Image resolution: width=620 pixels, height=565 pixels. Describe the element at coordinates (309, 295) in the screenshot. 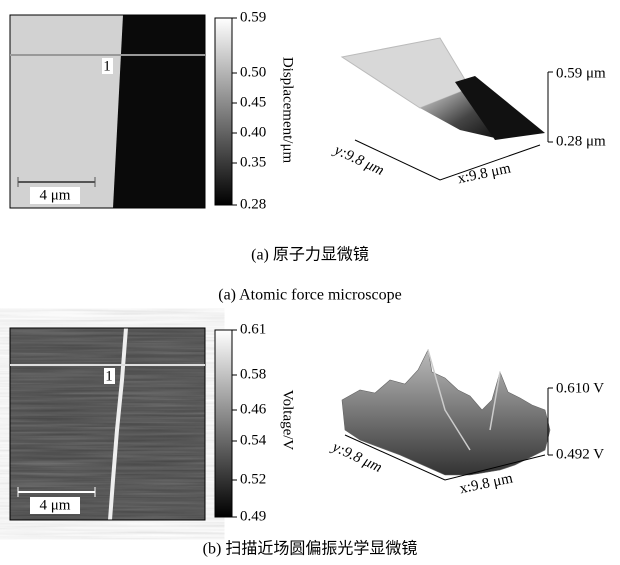

I see `caption: (a) Atomic force microscope` at that location.